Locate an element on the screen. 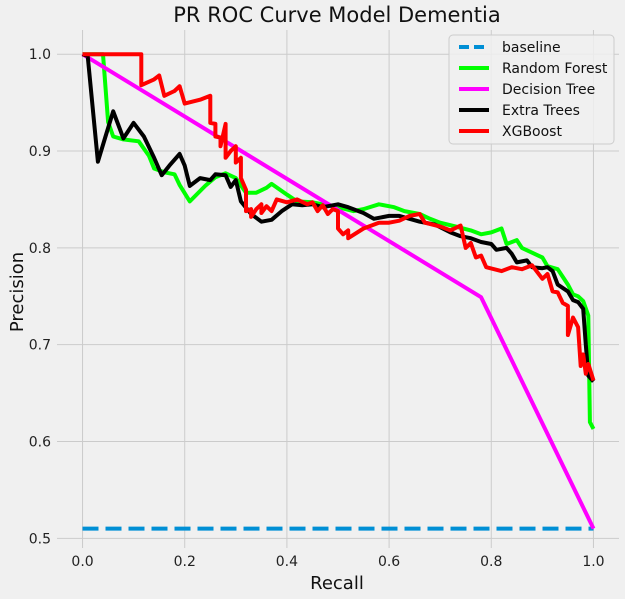  legend-label-extra-trees: Extra Trees is located at coordinates (541, 111).